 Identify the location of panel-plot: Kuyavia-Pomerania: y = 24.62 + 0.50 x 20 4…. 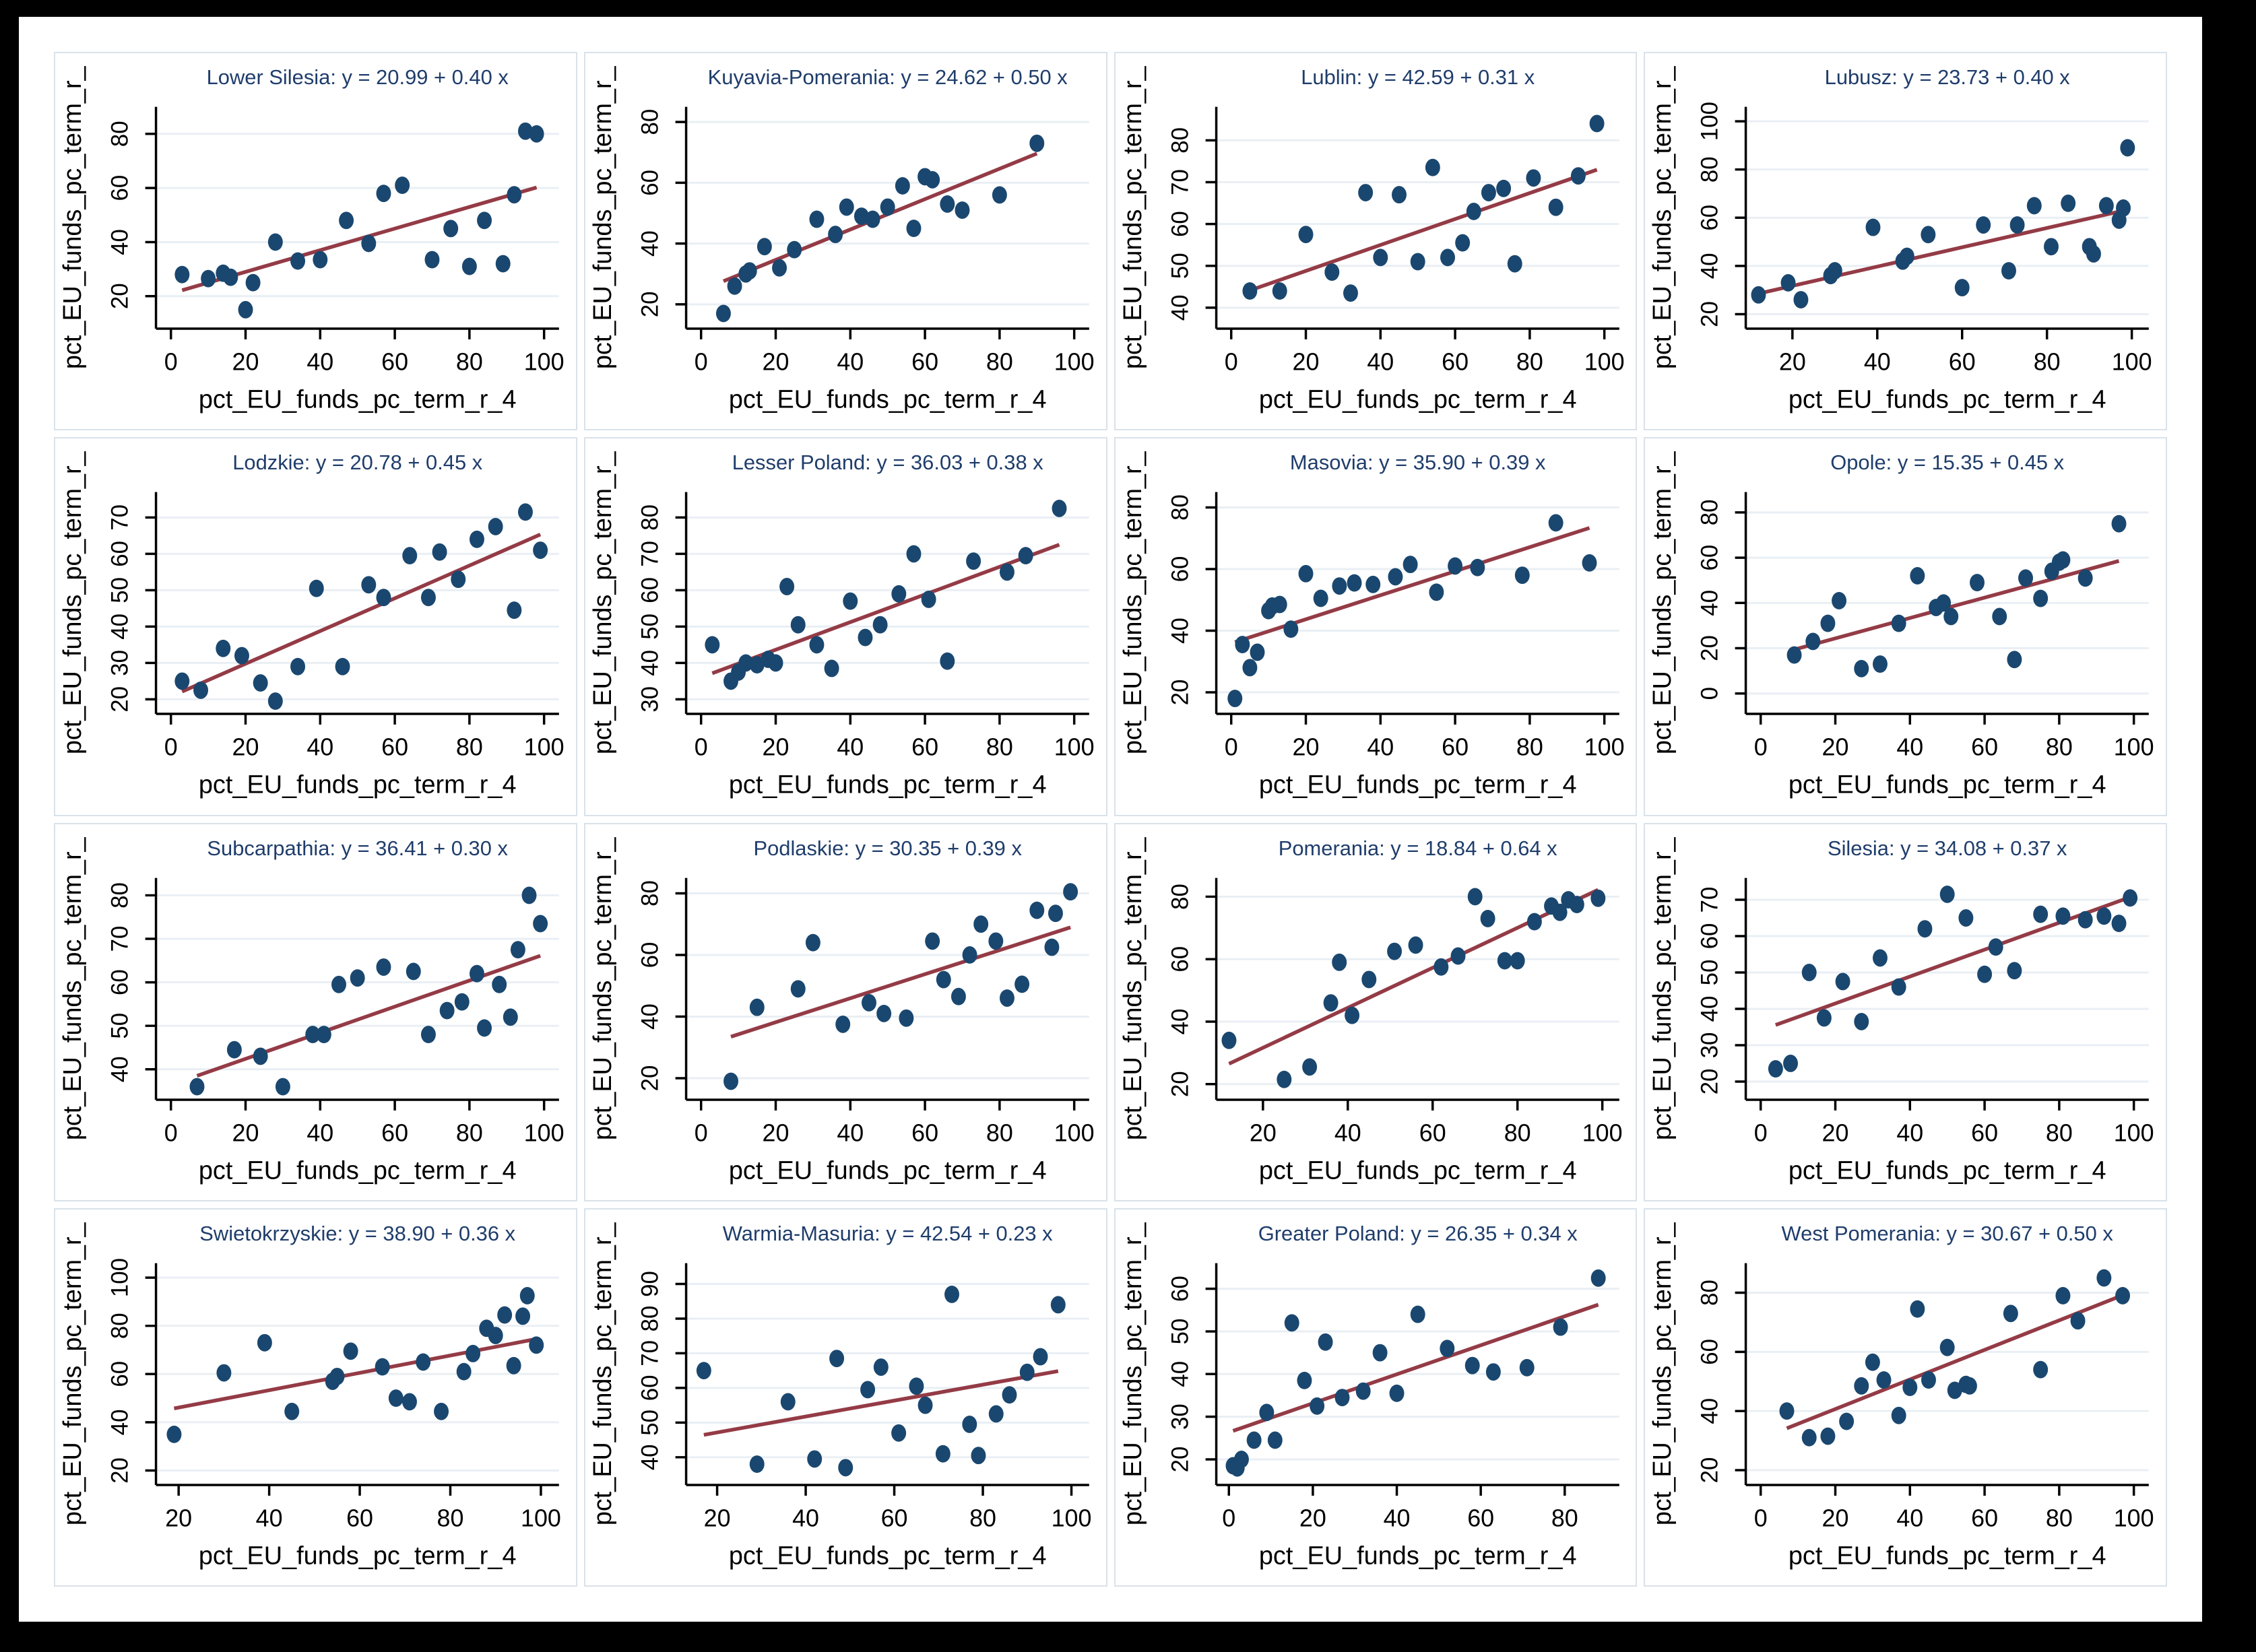
(842, 239).